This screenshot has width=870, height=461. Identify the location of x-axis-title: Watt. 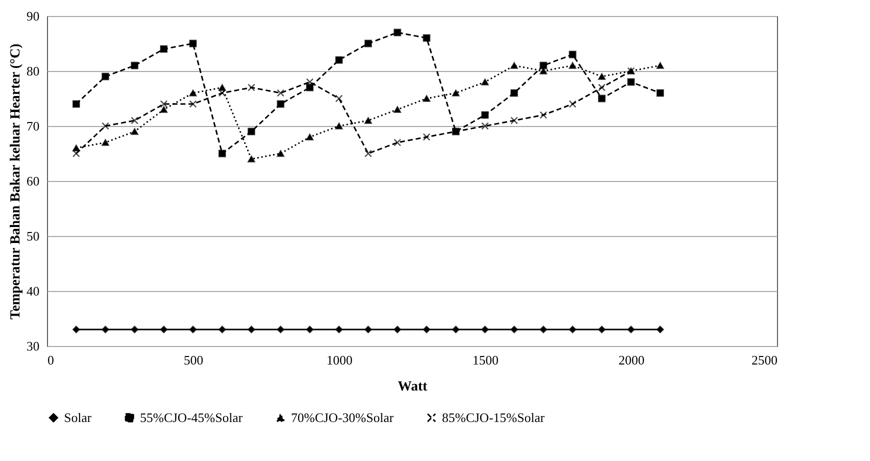
(413, 387).